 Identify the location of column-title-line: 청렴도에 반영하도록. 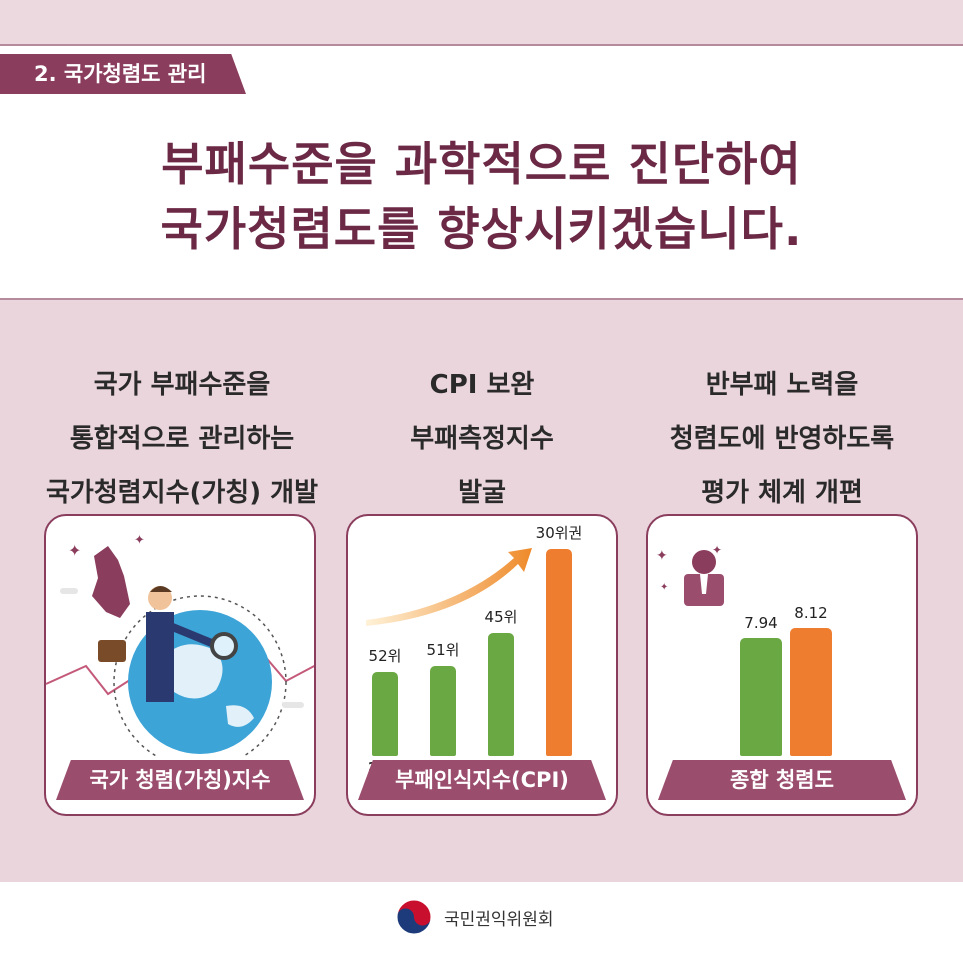
(782, 439).